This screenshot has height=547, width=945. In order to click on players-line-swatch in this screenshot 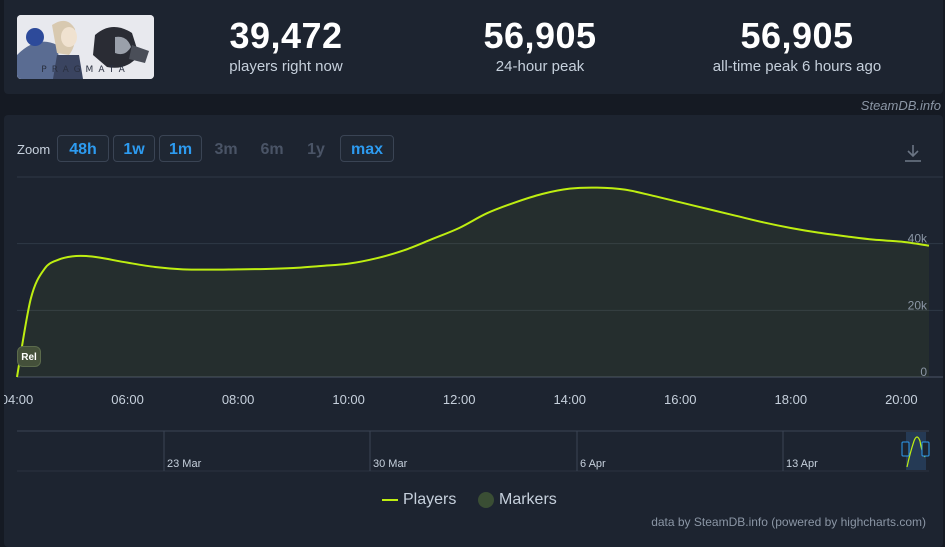, I will do `click(390, 500)`.